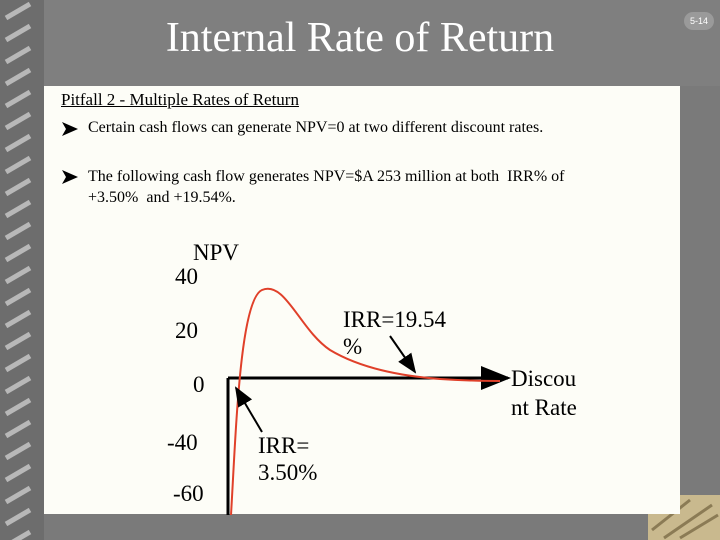  What do you see at coordinates (216, 252) in the screenshot?
I see `y-axis-label: NPV` at bounding box center [216, 252].